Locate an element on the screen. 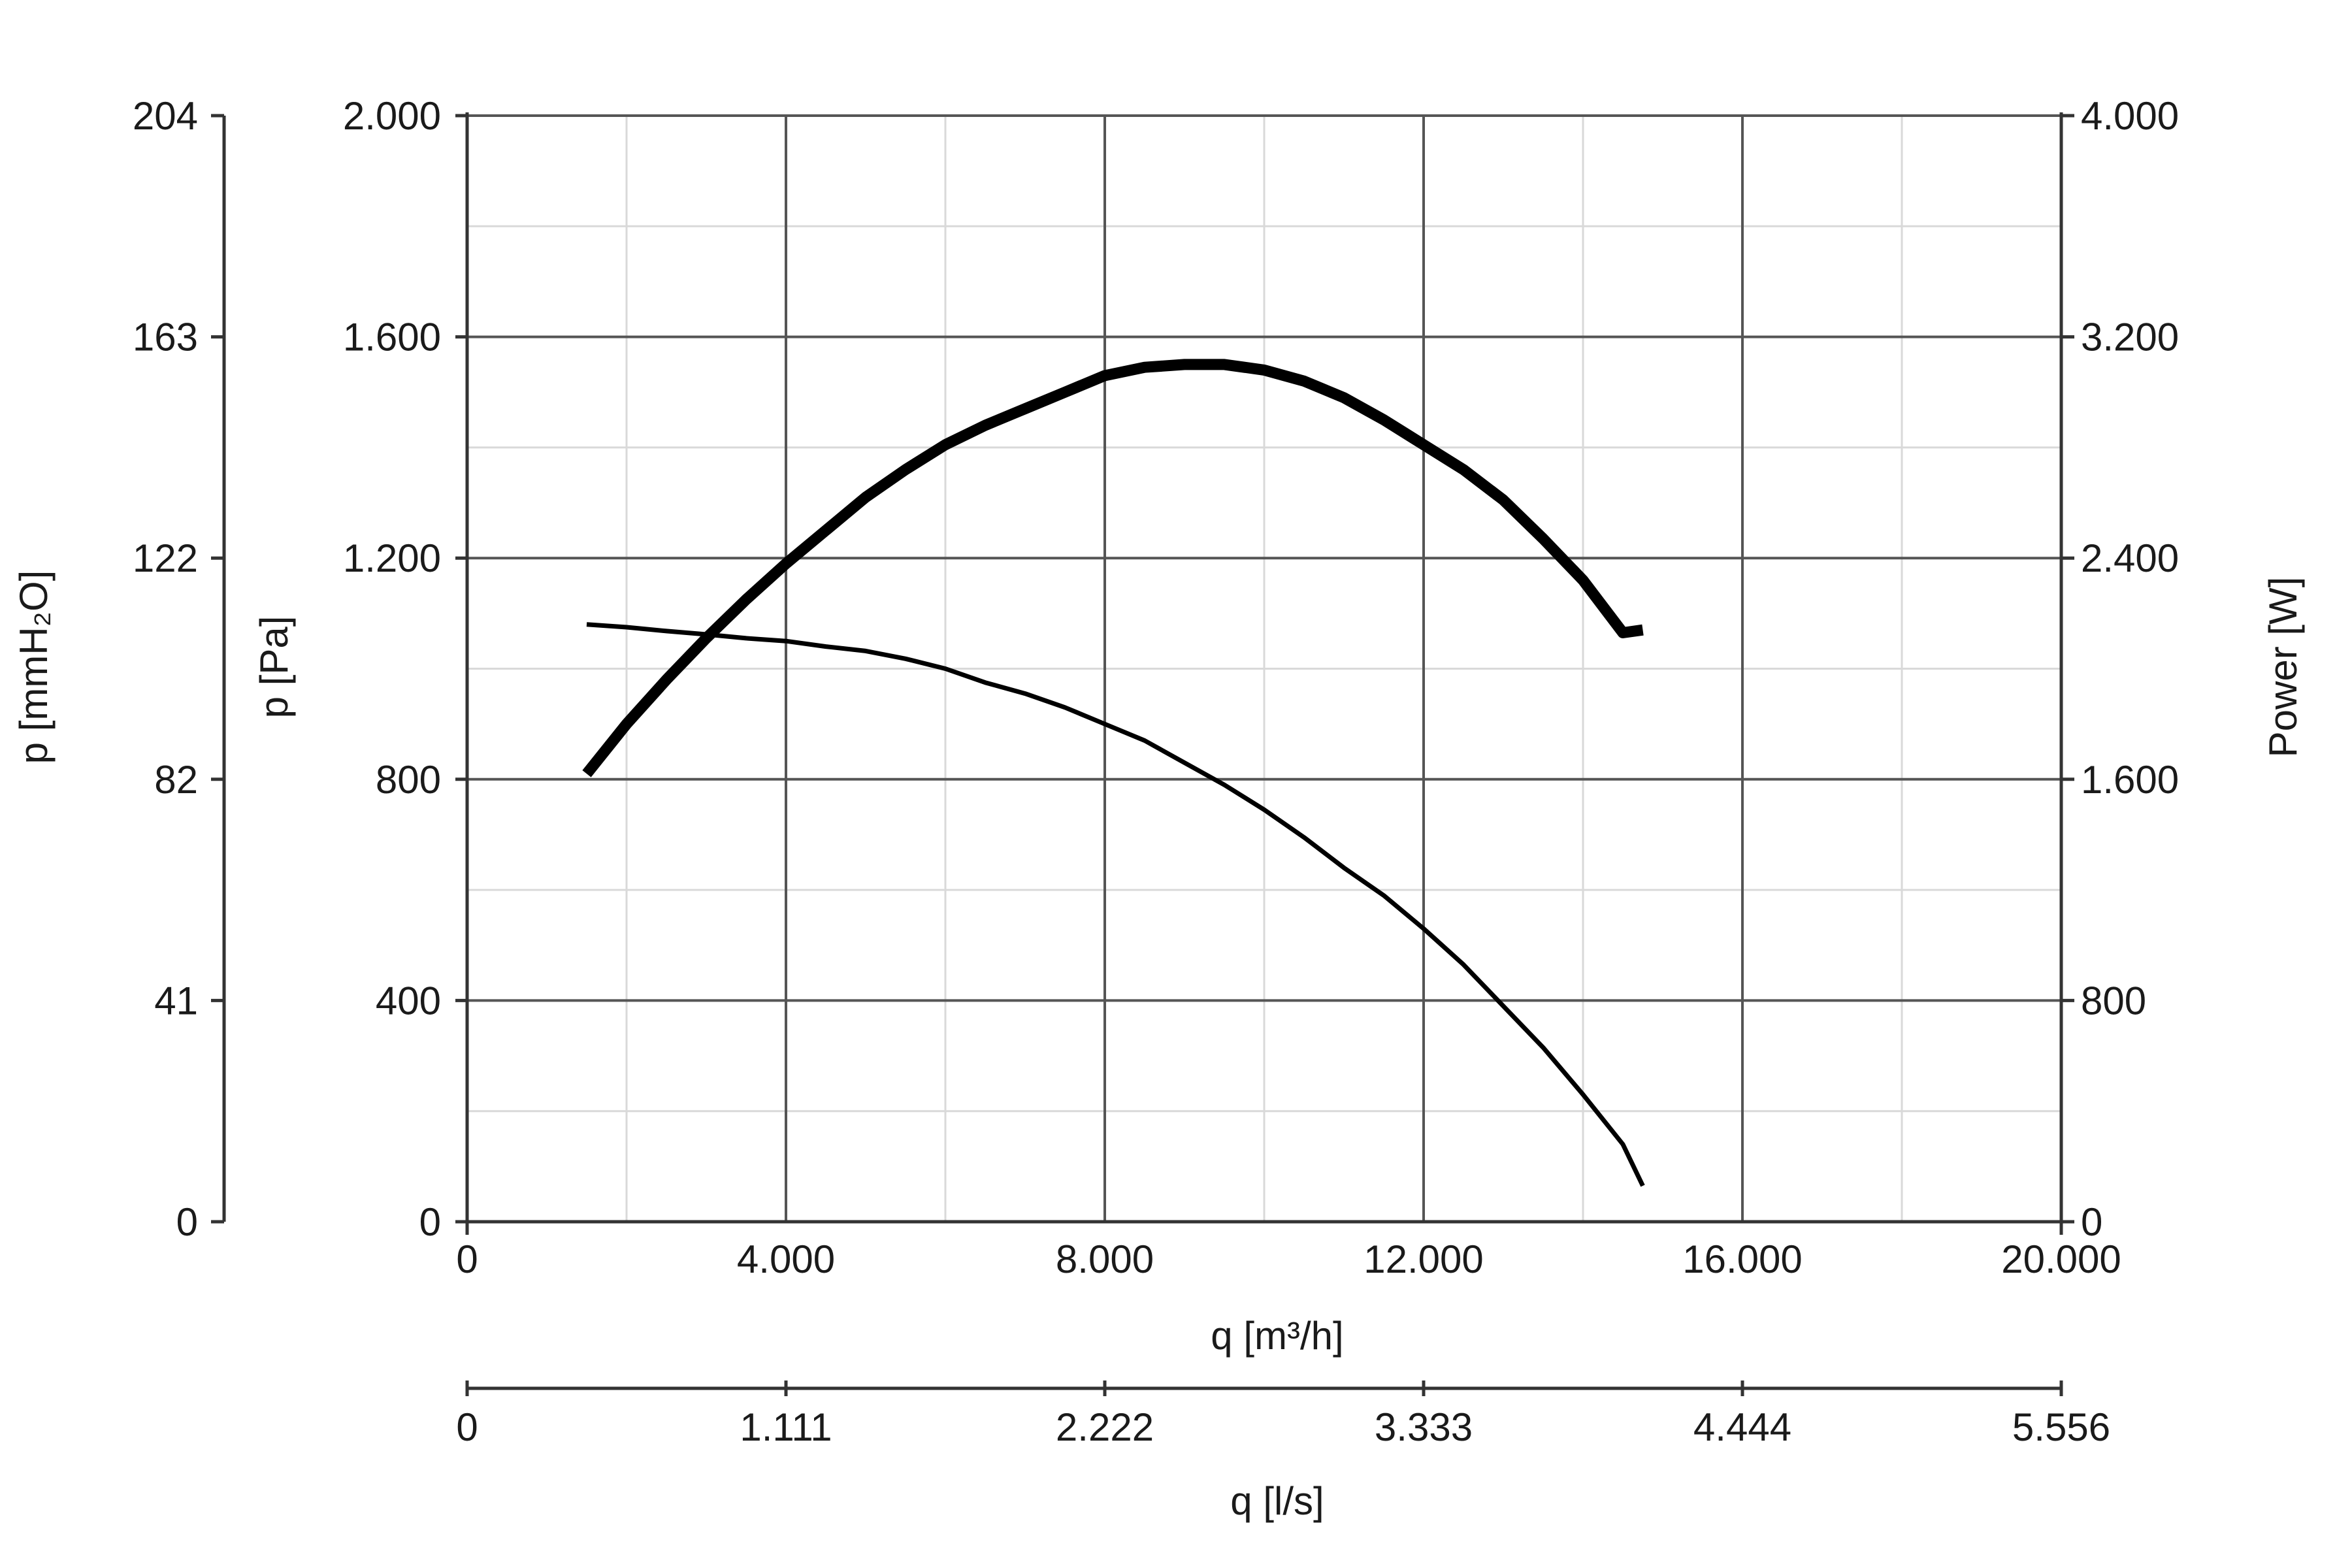  y-left2-tick-label: 122 is located at coordinates (165, 558).